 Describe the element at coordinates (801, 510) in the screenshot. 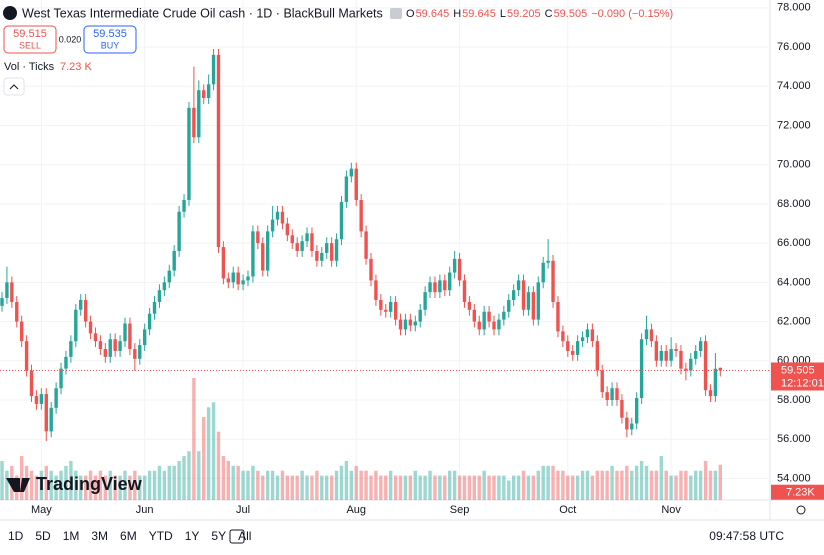

I see `settings-icon` at that location.